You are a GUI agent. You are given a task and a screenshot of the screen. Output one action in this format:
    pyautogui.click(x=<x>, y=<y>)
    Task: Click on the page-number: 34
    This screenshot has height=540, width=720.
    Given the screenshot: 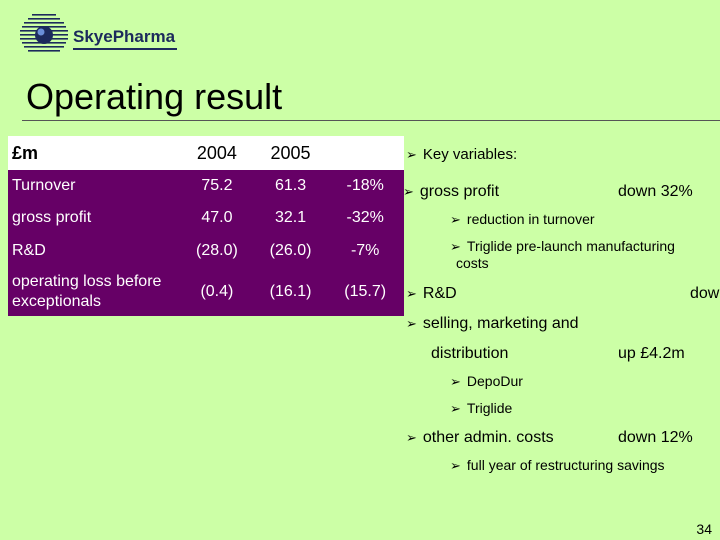 What is the action you would take?
    pyautogui.click(x=704, y=529)
    